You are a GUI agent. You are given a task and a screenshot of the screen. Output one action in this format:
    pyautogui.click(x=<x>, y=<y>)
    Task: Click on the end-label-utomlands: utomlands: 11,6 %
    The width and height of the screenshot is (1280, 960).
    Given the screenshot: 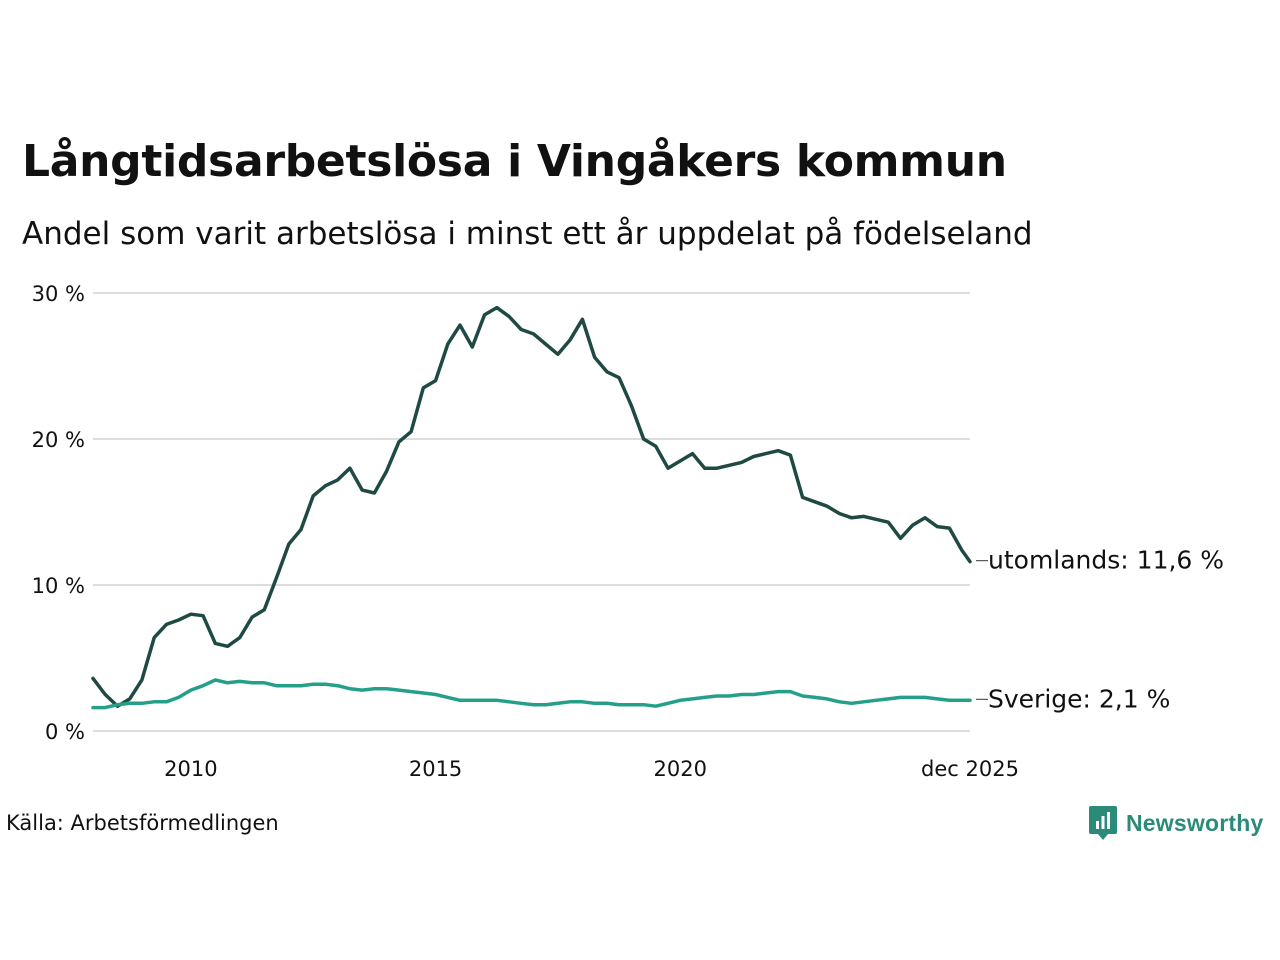 What is the action you would take?
    pyautogui.click(x=1106, y=560)
    